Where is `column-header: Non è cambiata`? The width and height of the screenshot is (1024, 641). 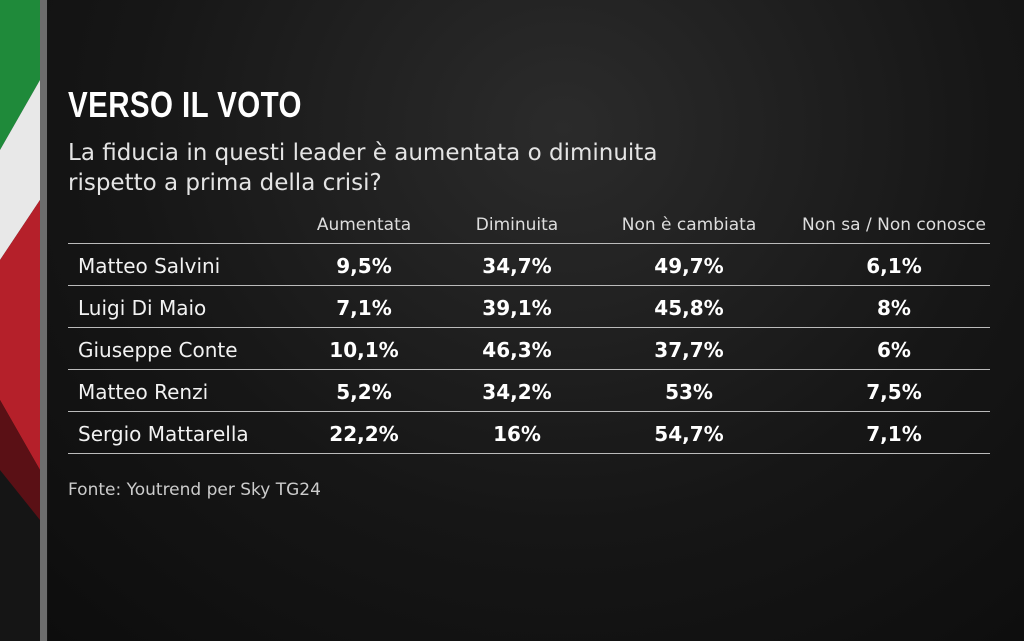
column-header: Non è cambiata is located at coordinates (689, 225).